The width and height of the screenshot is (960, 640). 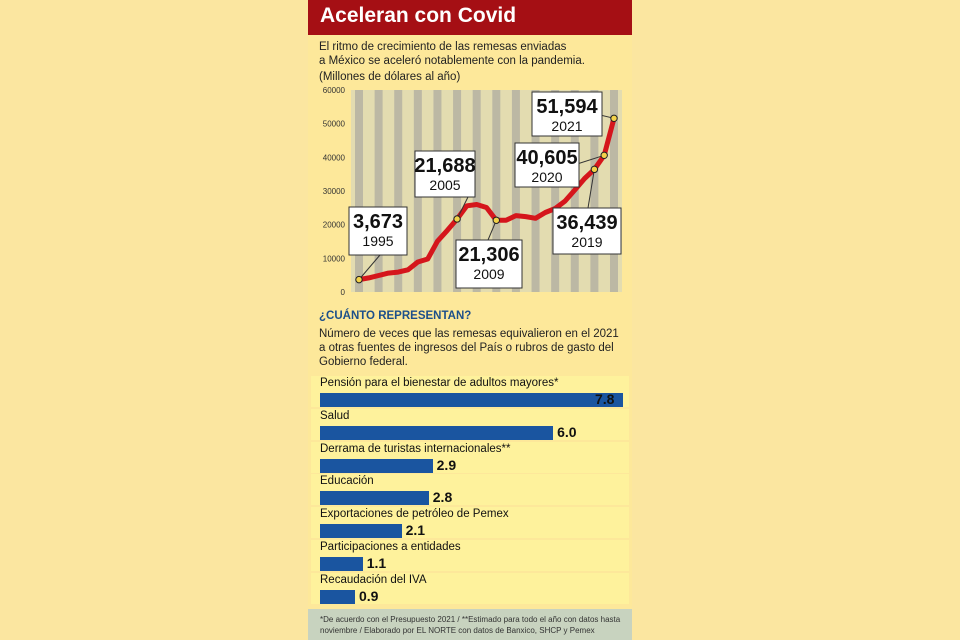 What do you see at coordinates (334, 124) in the screenshot?
I see `y-tick-label: 50000` at bounding box center [334, 124].